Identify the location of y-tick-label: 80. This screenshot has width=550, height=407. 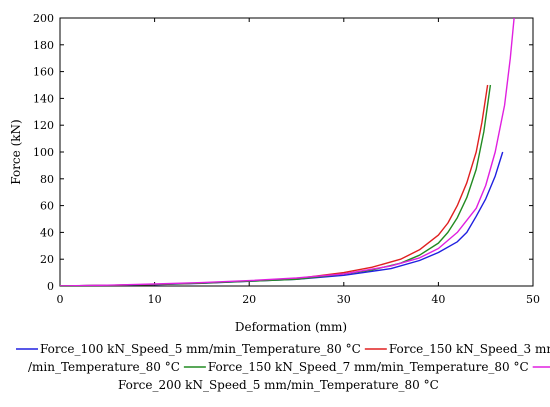
(47, 179).